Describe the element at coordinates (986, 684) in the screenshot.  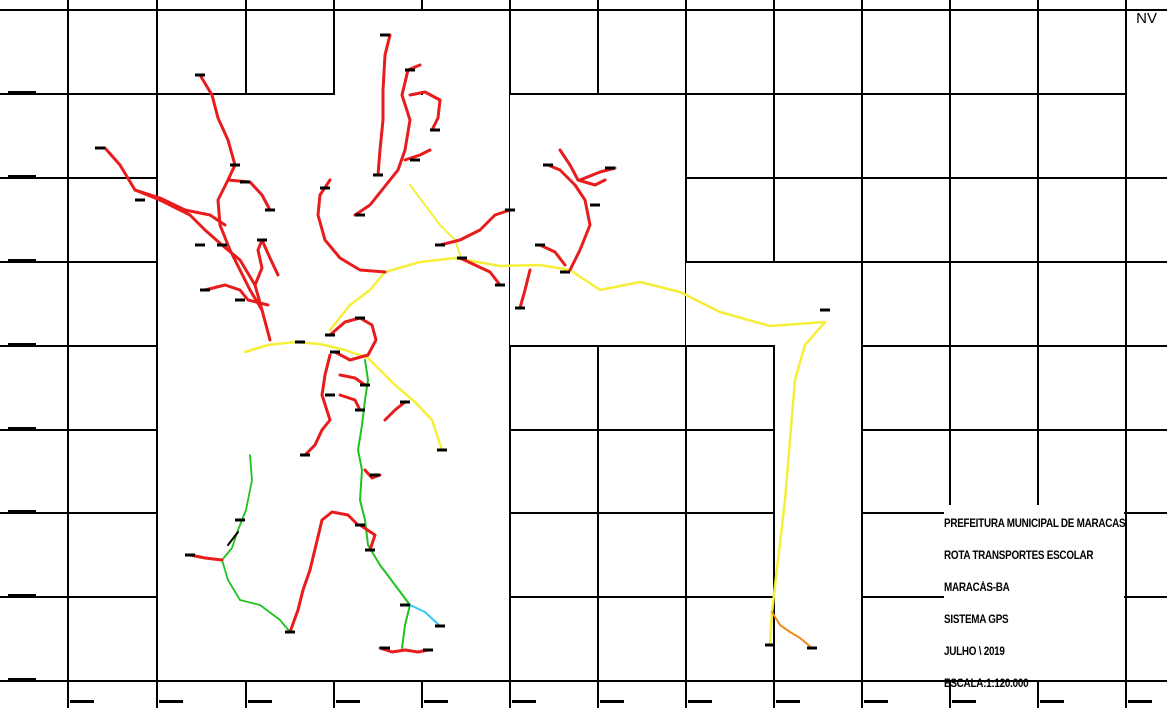
I see `title-line-6: ESCALA:1:120.000` at that location.